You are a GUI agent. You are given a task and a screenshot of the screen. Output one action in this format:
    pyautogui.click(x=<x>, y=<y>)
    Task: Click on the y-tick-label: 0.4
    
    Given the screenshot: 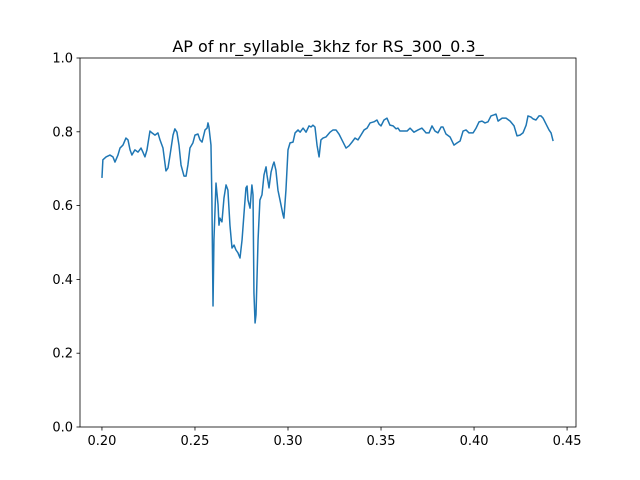 What is the action you would take?
    pyautogui.click(x=62, y=280)
    